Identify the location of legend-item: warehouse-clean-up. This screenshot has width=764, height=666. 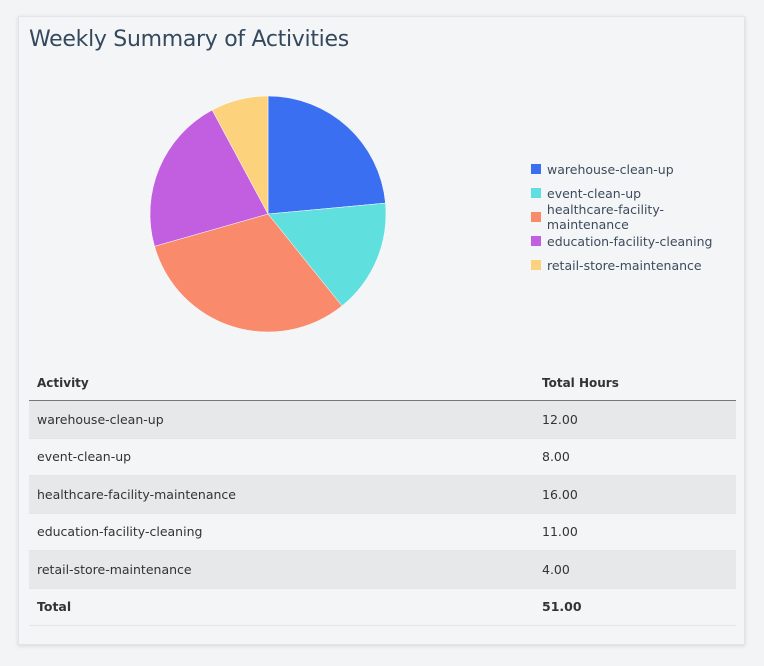
(637, 169).